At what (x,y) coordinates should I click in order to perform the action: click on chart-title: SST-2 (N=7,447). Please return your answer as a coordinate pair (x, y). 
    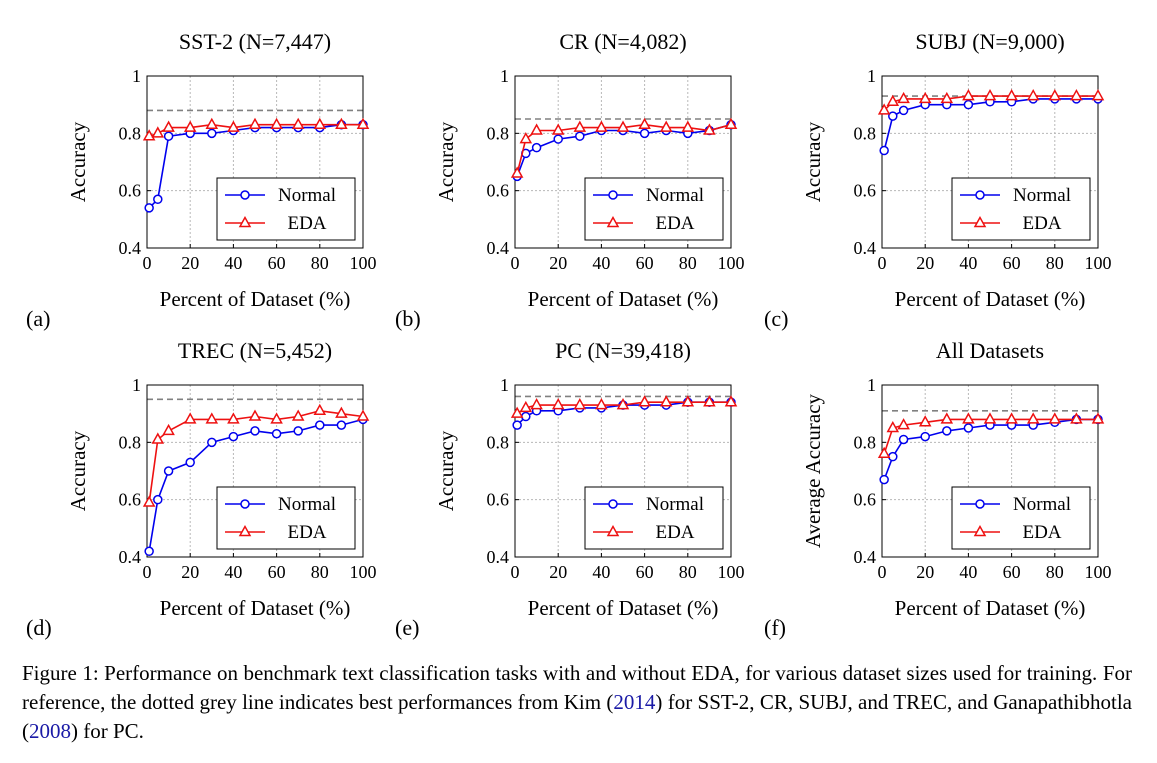
    Looking at the image, I should click on (255, 41).